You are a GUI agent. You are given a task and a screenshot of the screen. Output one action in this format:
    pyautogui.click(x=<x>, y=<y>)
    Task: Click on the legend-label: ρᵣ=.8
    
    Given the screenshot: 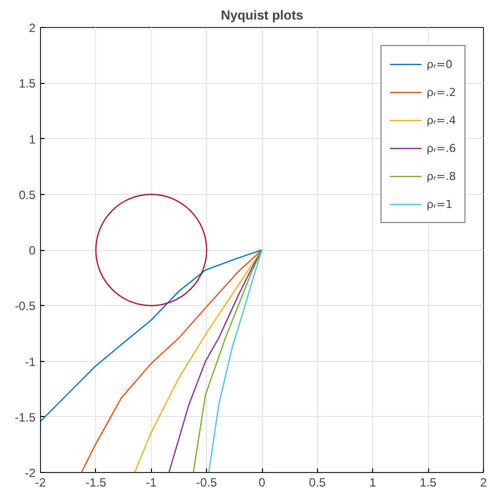 What is the action you would take?
    pyautogui.click(x=441, y=176)
    